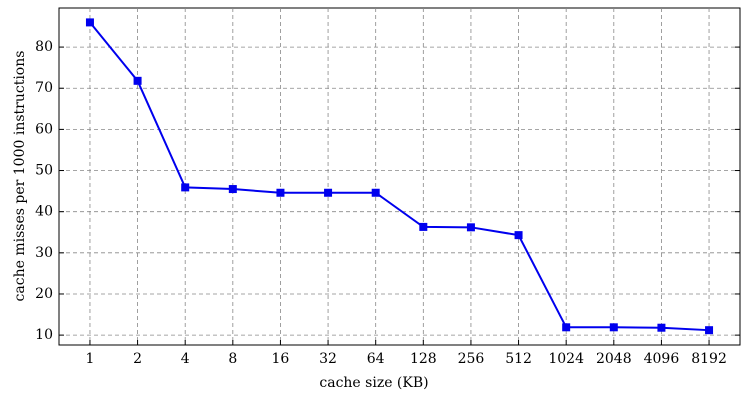  What do you see at coordinates (44, 88) in the screenshot?
I see `y-tick-label: 70` at bounding box center [44, 88].